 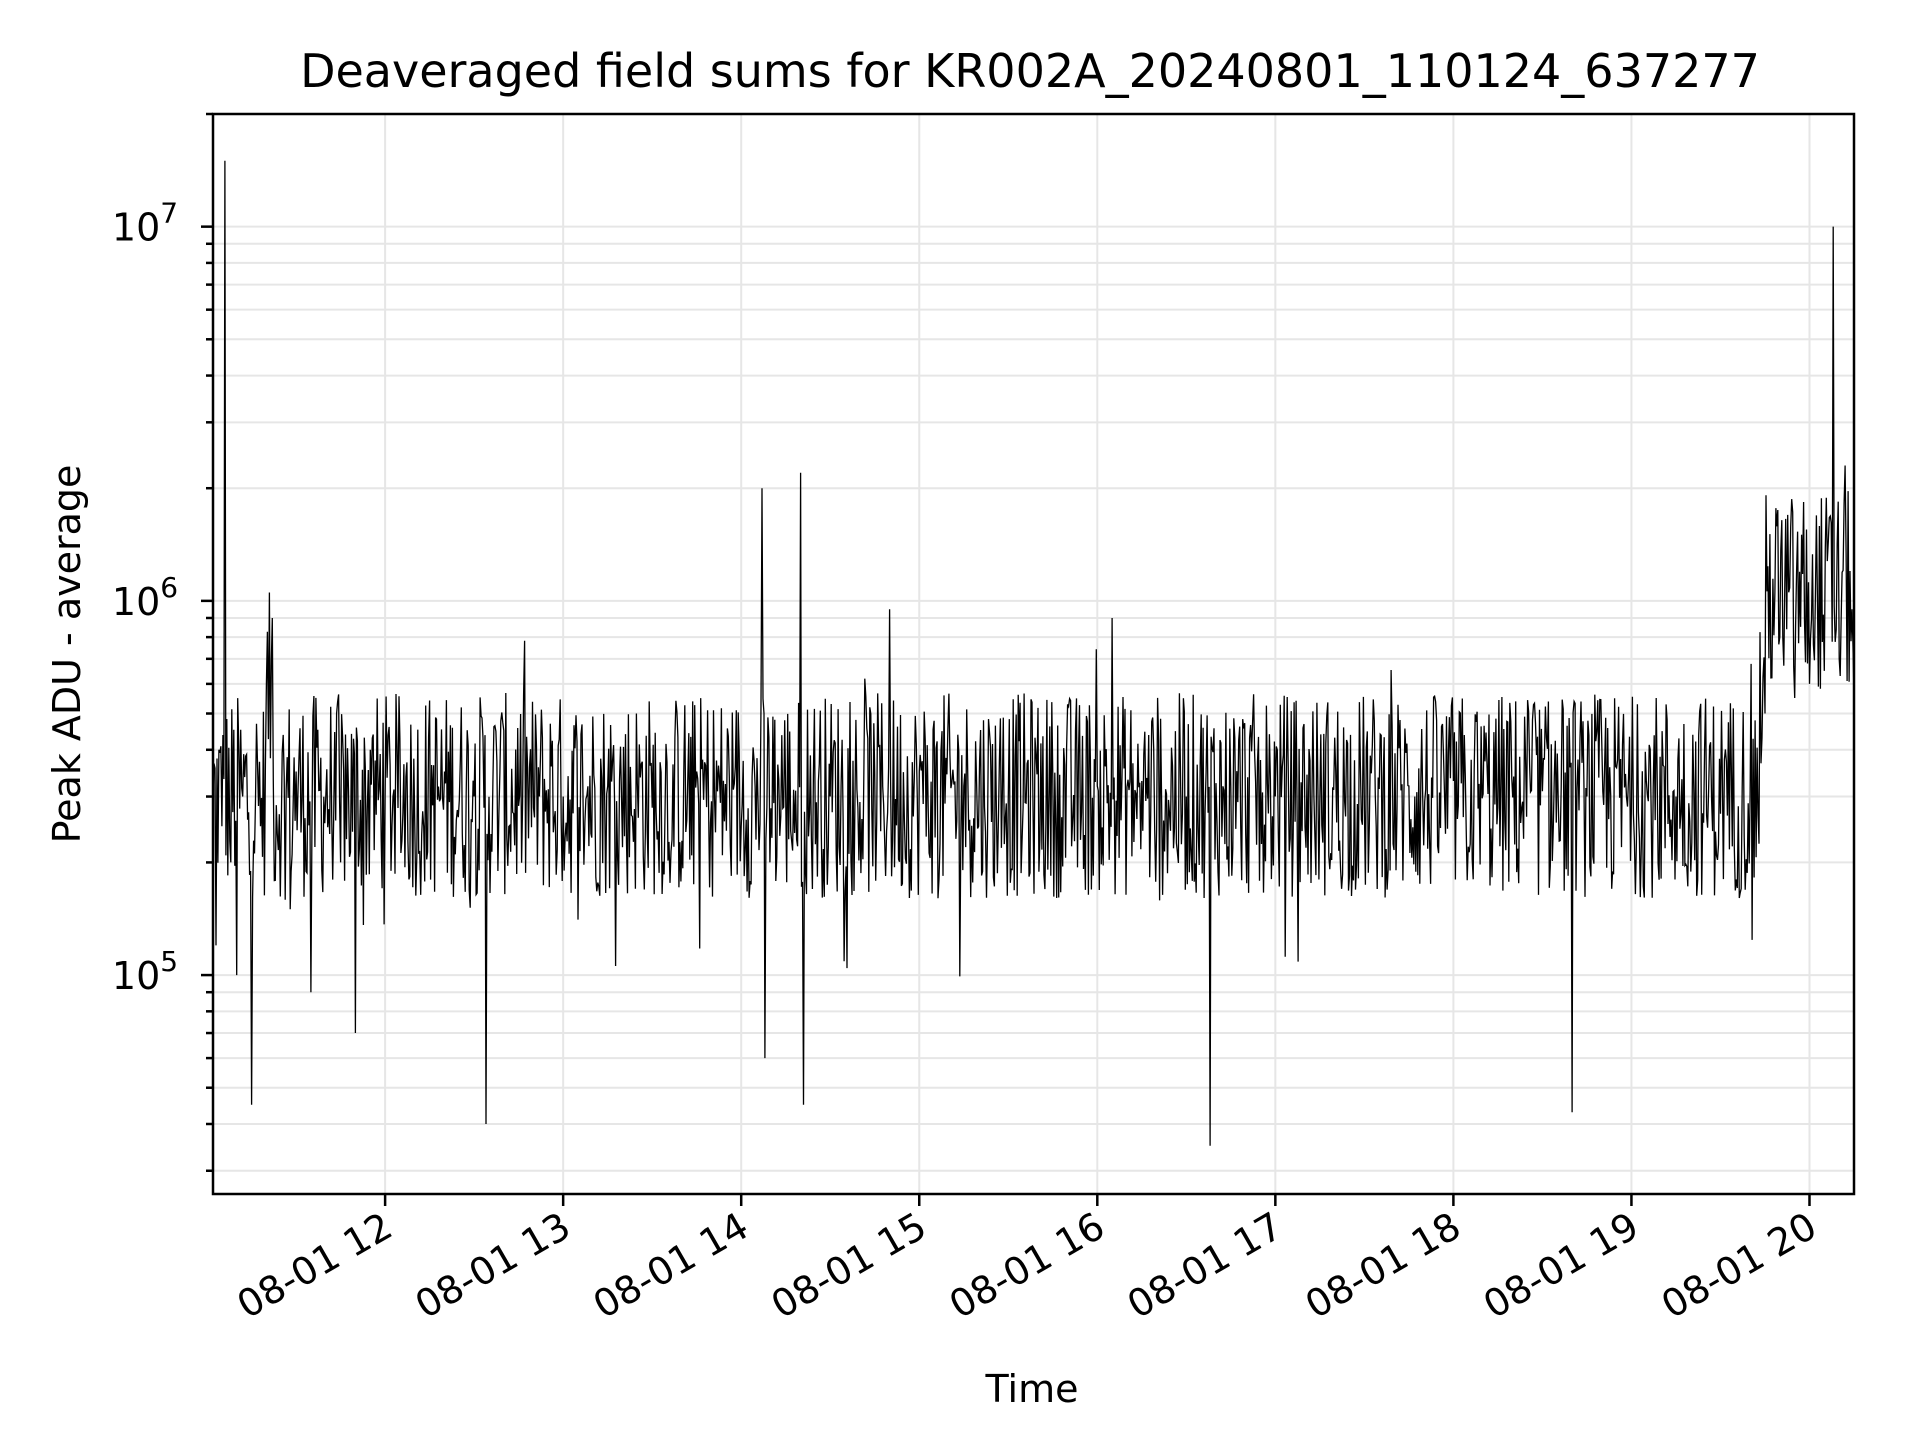 I want to click on y-axis-label: Peak ADU - average, so click(x=67, y=654).